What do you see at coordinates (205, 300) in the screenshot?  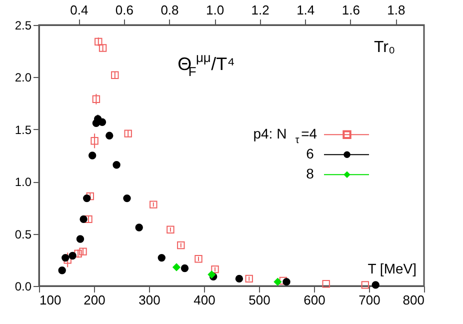 I see `x-tick-label: 400` at bounding box center [205, 300].